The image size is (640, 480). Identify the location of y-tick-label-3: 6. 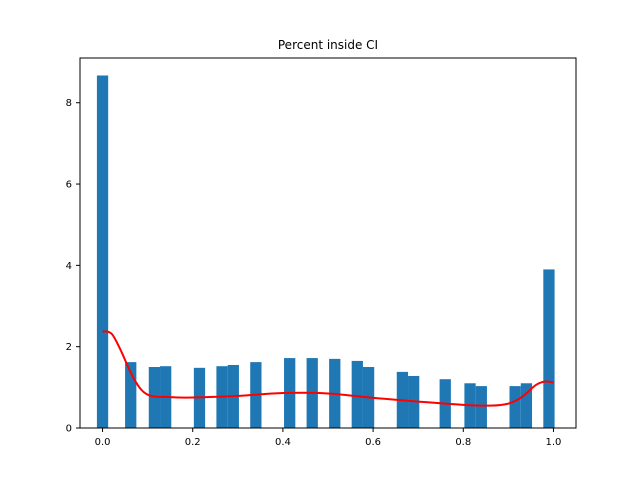
(69, 185).